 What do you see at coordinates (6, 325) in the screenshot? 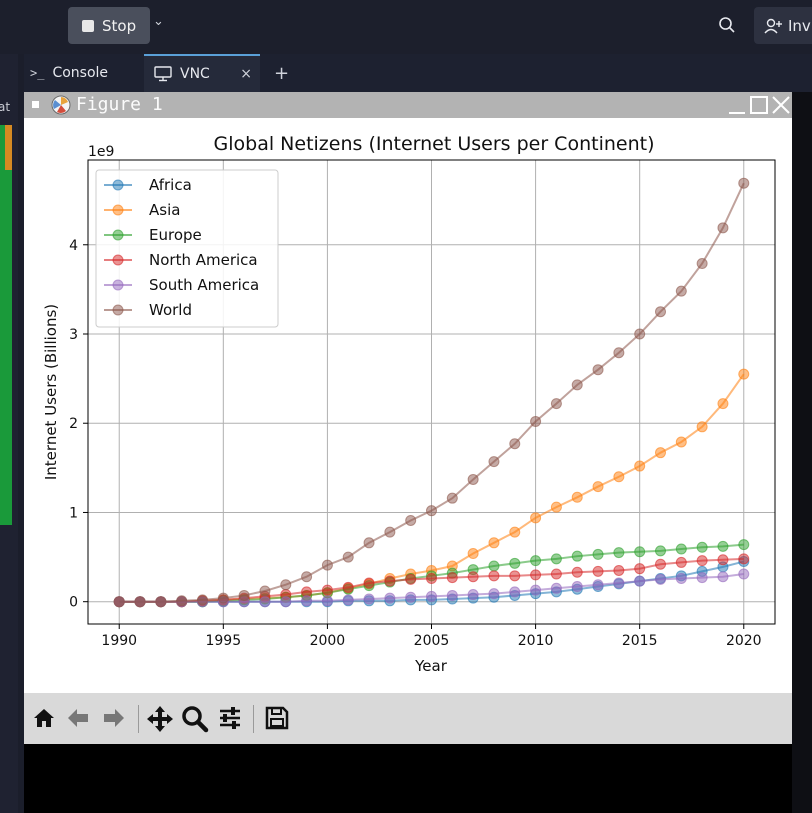
I see `left-panel-green-bar` at bounding box center [6, 325].